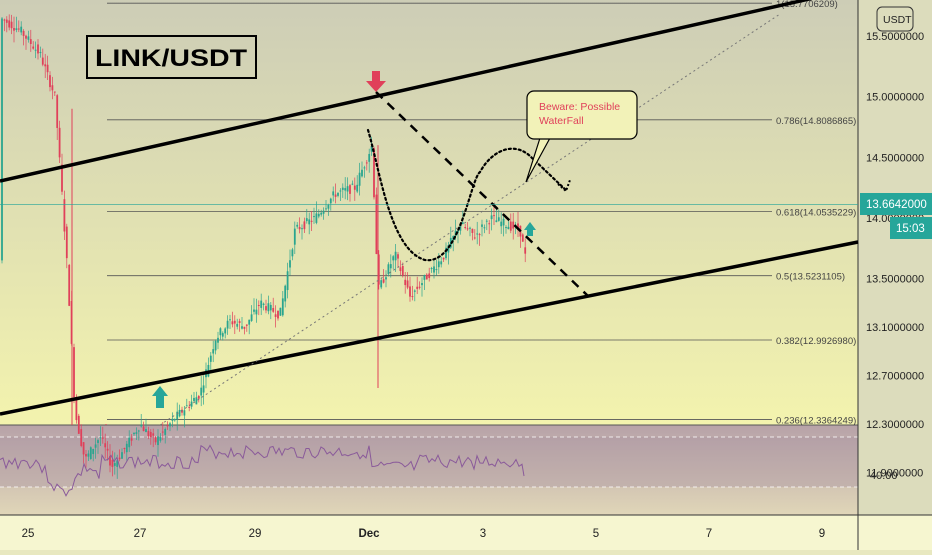 The height and width of the screenshot is (555, 932). Describe the element at coordinates (896, 205) in the screenshot. I see `current-price-value: 13.6642000` at that location.